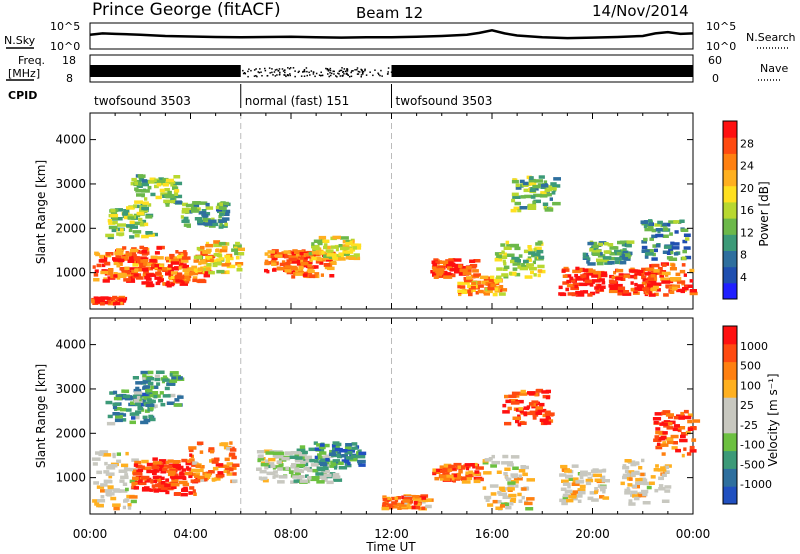 Image resolution: width=800 pixels, height=554 pixels. Describe the element at coordinates (41, 212) in the screenshot. I see `power-ylabel: Slant Range [km]` at that location.